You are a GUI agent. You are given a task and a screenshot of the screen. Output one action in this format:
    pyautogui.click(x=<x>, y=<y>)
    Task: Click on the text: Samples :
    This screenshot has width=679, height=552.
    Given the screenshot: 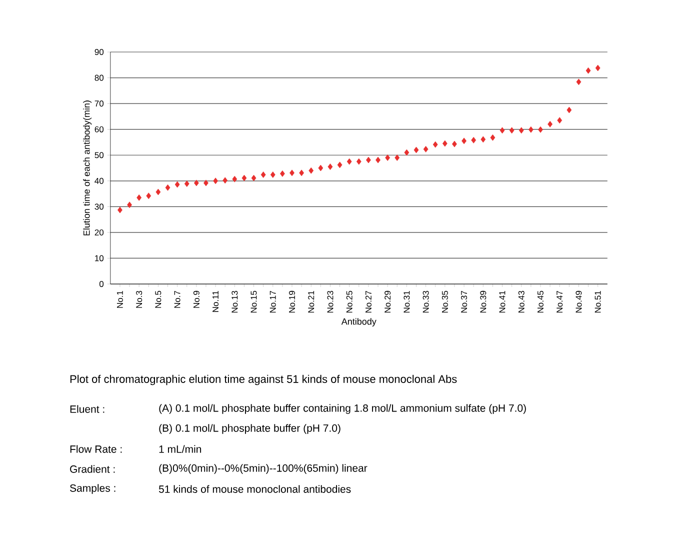 What is the action you would take?
    pyautogui.click(x=93, y=489)
    